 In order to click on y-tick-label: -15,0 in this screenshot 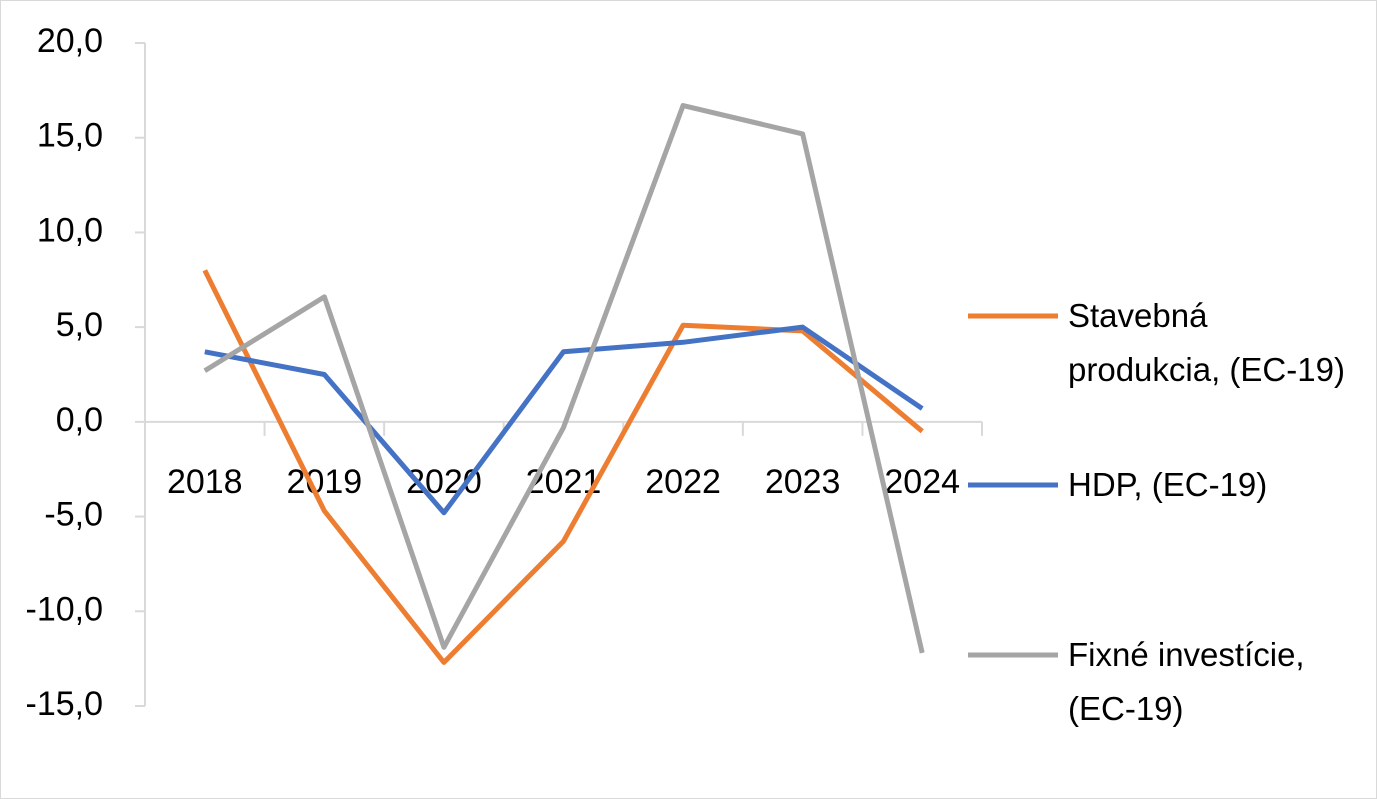, I will do `click(65, 704)`.